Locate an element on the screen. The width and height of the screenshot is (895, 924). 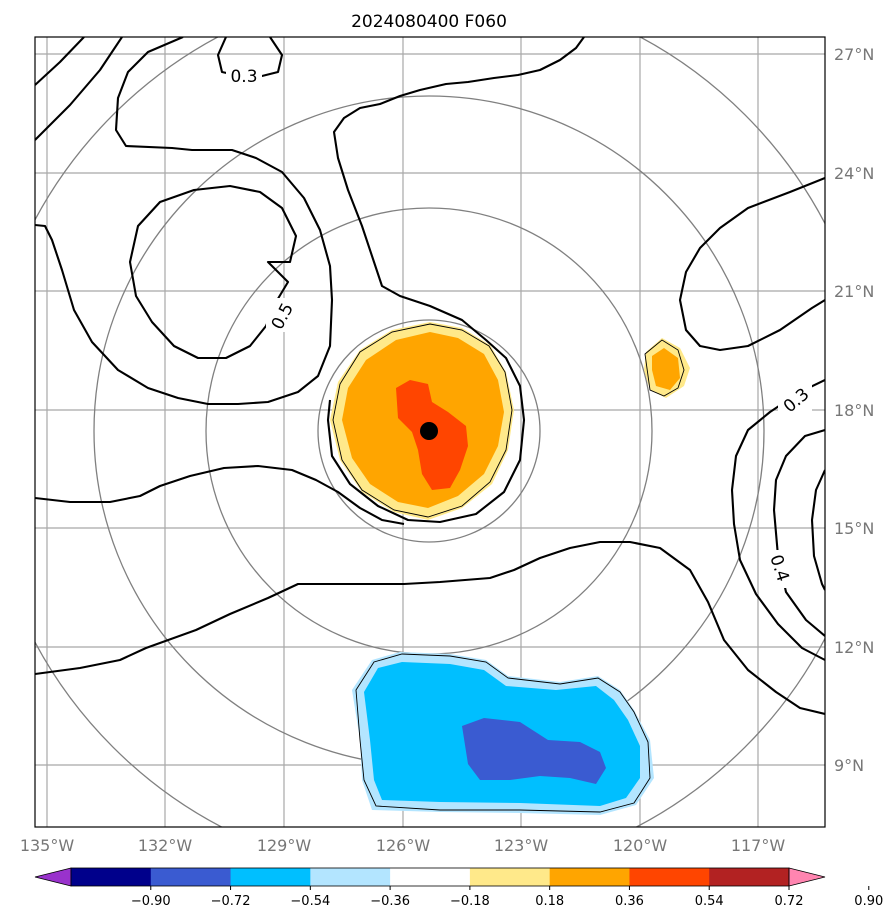
lon-tick-label: 117°W is located at coordinates (758, 845).